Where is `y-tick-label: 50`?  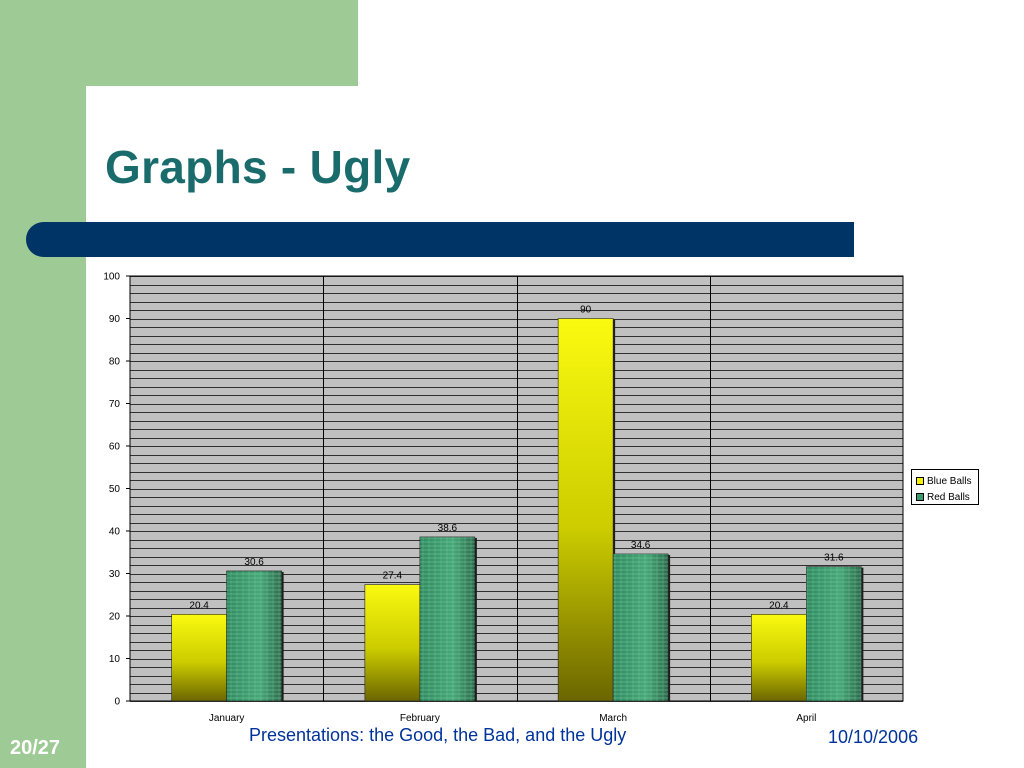
y-tick-label: 50 is located at coordinates (115, 489).